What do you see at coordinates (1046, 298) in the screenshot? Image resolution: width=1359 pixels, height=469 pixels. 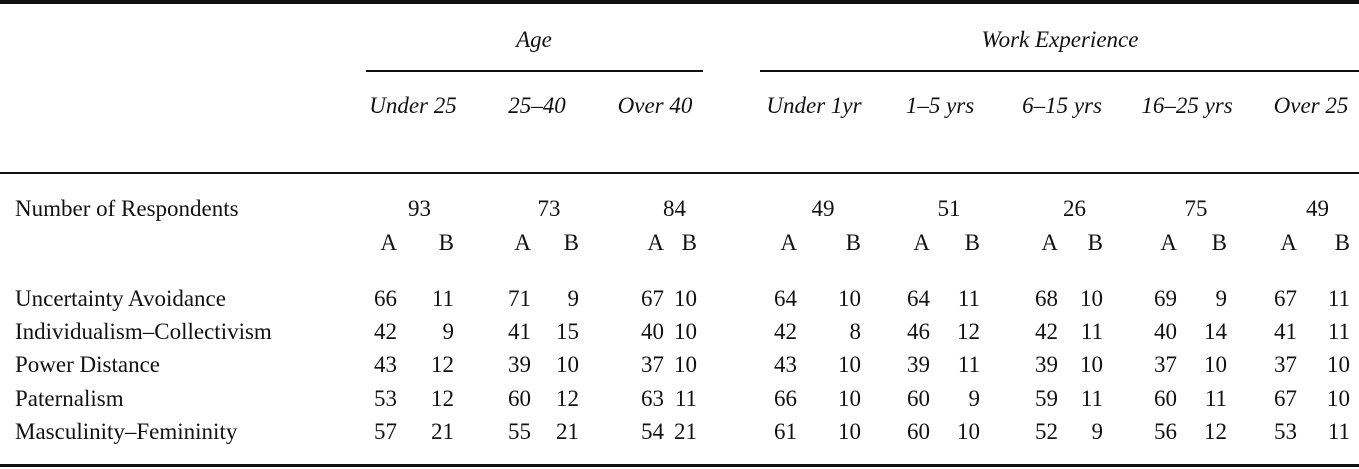 I see `table-cell-a: 68` at bounding box center [1046, 298].